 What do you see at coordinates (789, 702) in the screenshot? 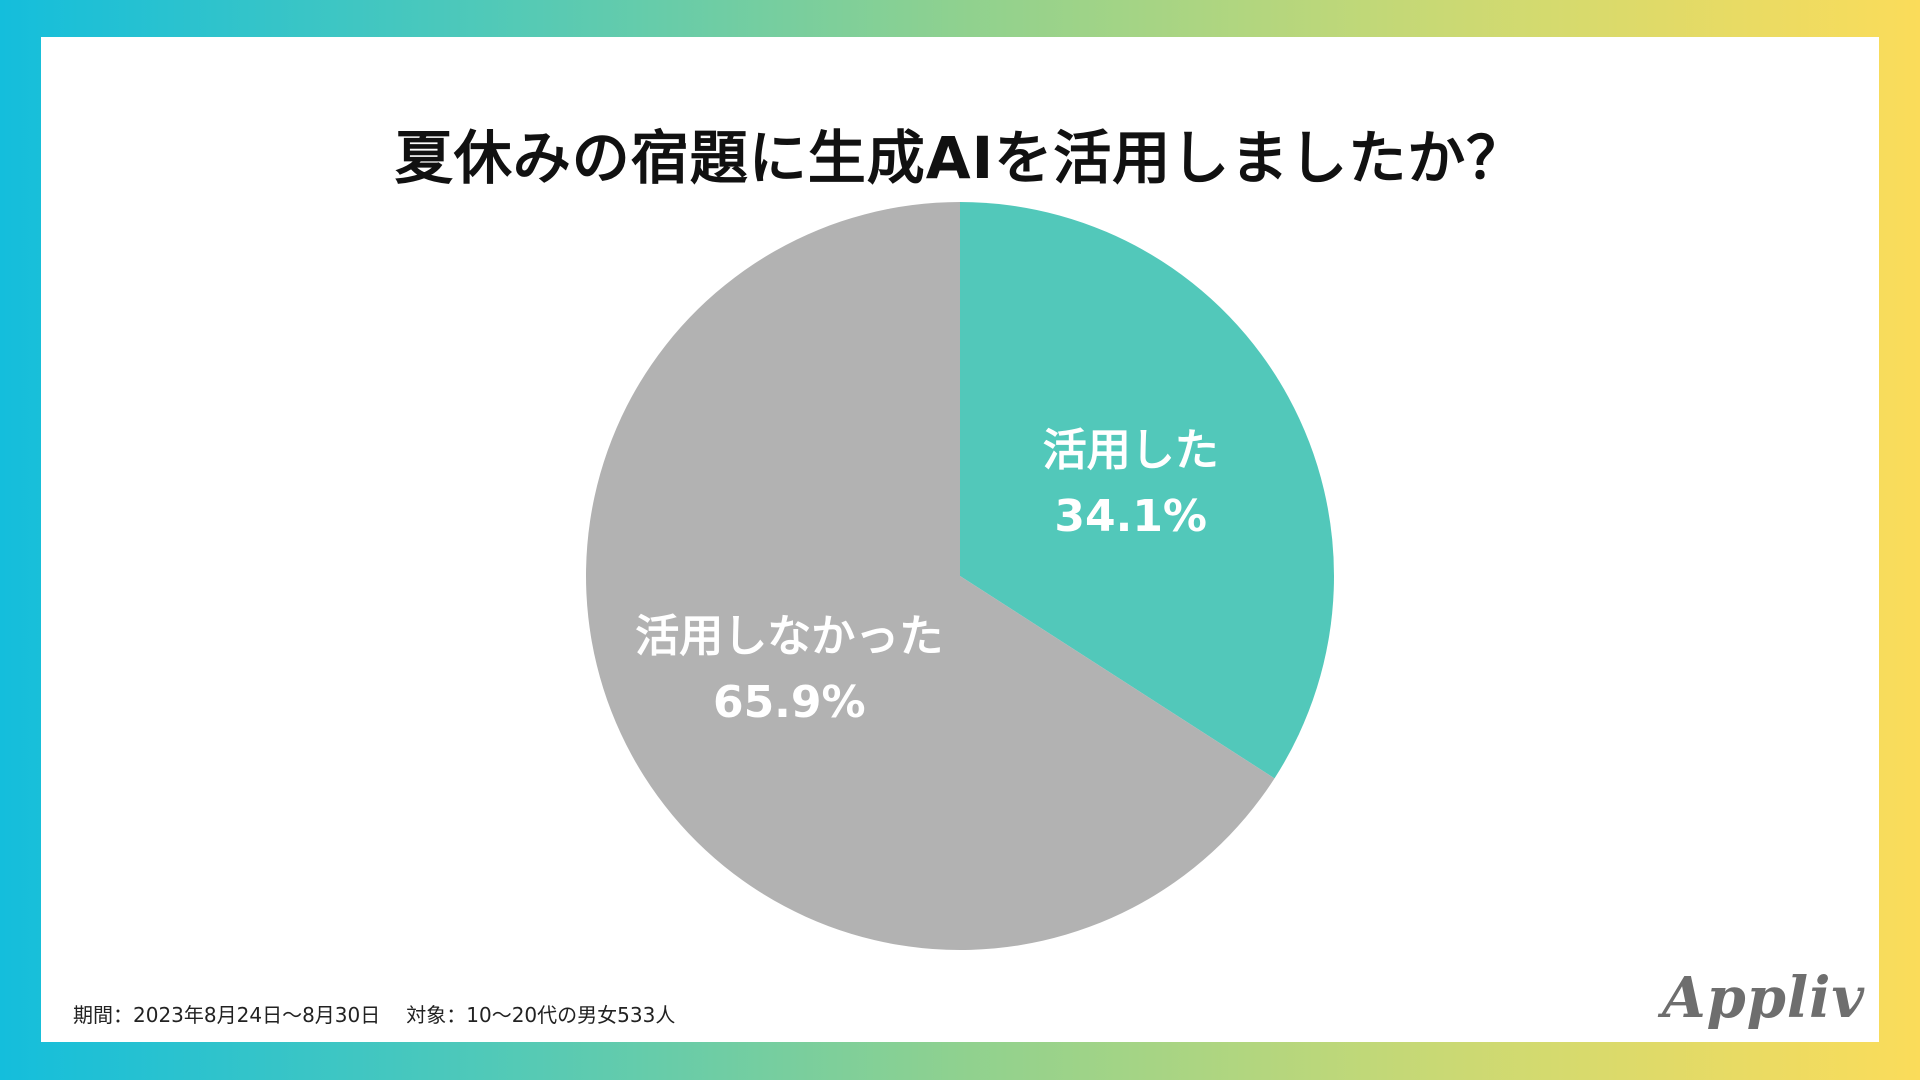
I see `pie-slice-value-1: 65.9%` at bounding box center [789, 702].